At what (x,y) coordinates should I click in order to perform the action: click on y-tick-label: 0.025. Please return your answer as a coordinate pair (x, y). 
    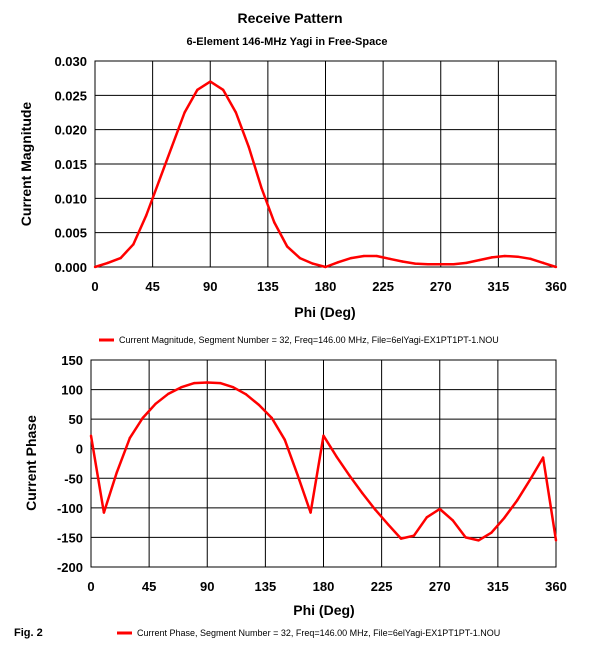
    Looking at the image, I should click on (70, 95).